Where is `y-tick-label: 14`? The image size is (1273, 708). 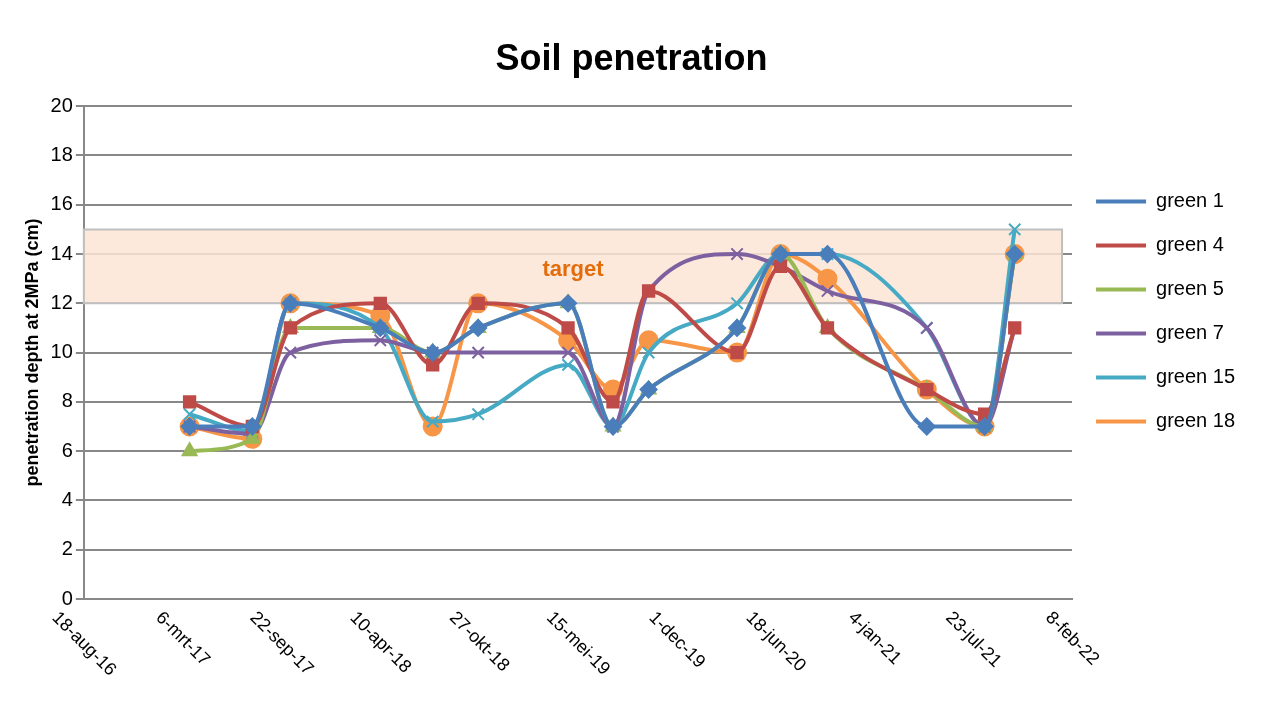 y-tick-label: 14 is located at coordinates (61, 252).